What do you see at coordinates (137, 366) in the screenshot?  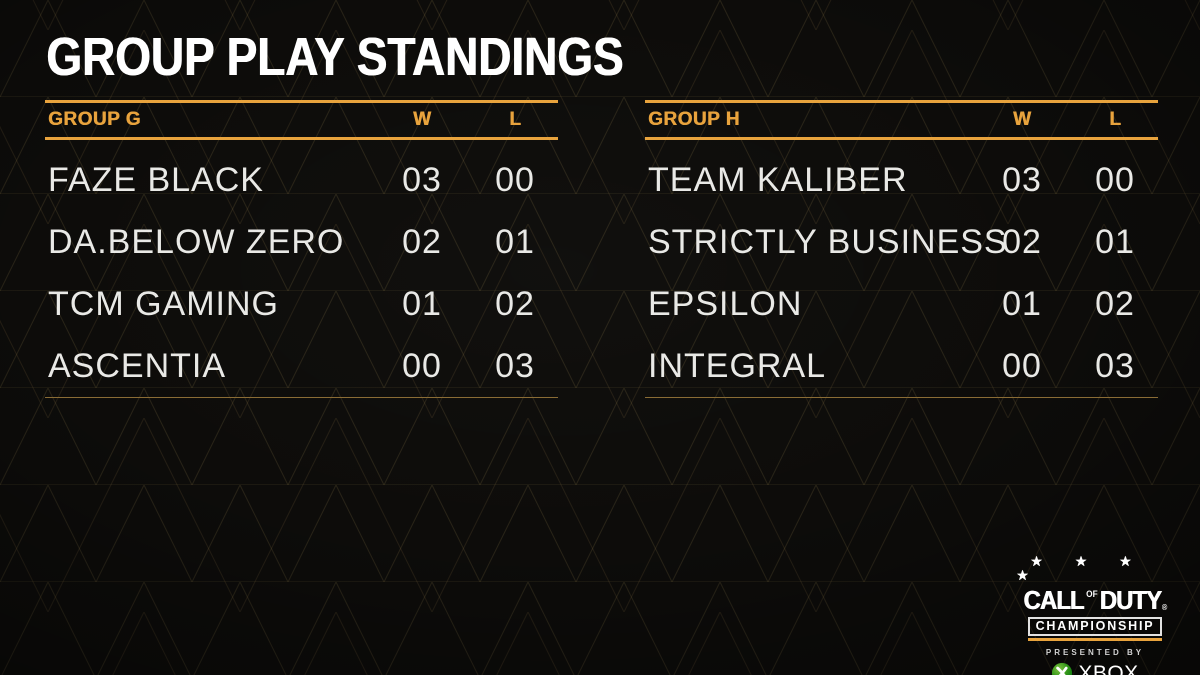 I see `team-name: ASCENTIA` at bounding box center [137, 366].